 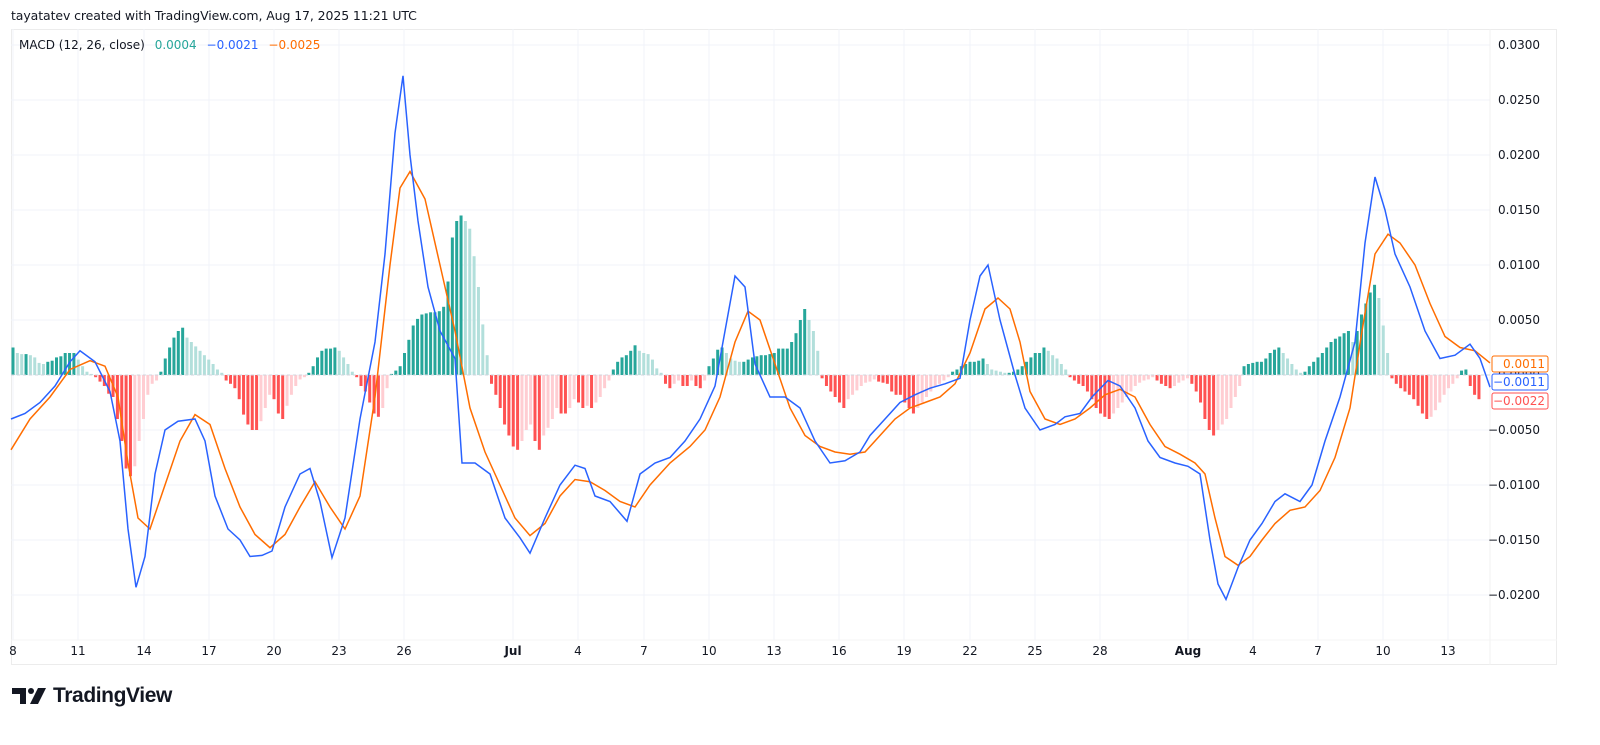 I want to click on macd-value: −0.0021, so click(x=232, y=45).